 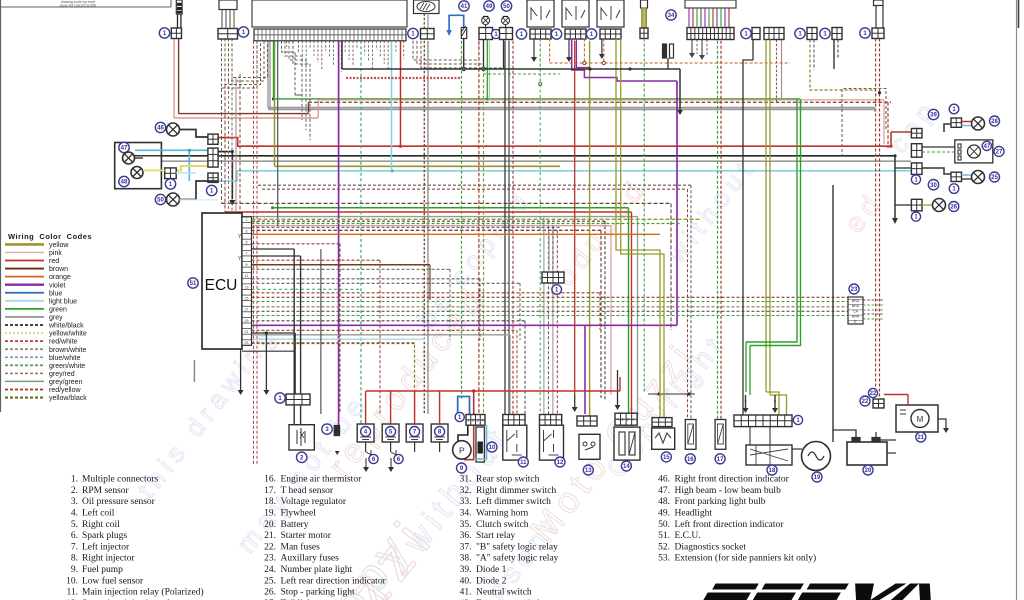 I want to click on svg-text: Start relay, so click(x=496, y=536).